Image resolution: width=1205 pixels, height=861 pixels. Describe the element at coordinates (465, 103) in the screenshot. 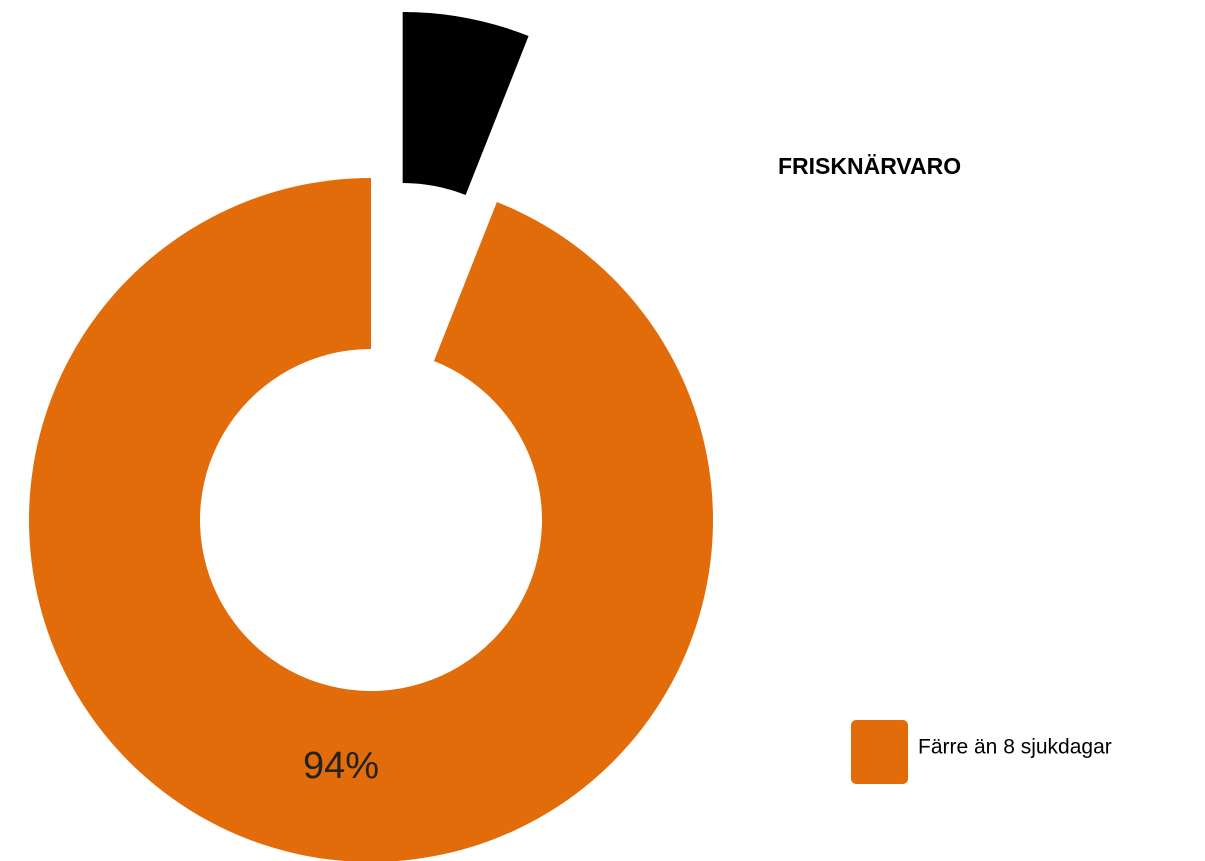

I see `donut-slice` at that location.